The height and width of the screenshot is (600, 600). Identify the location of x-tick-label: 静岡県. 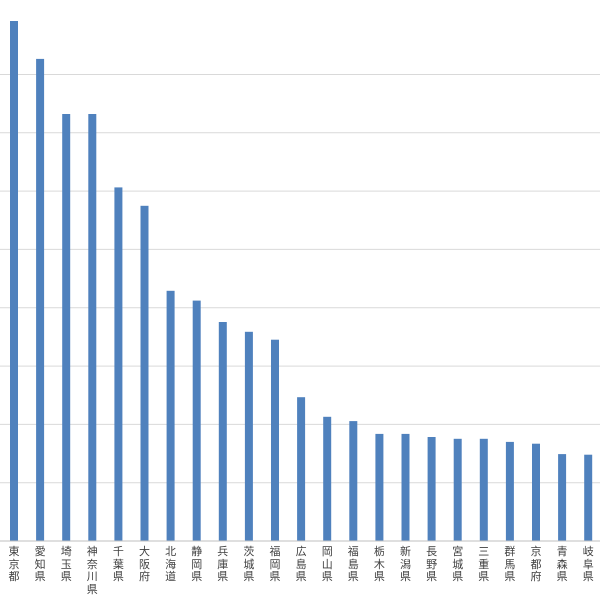
(197, 564).